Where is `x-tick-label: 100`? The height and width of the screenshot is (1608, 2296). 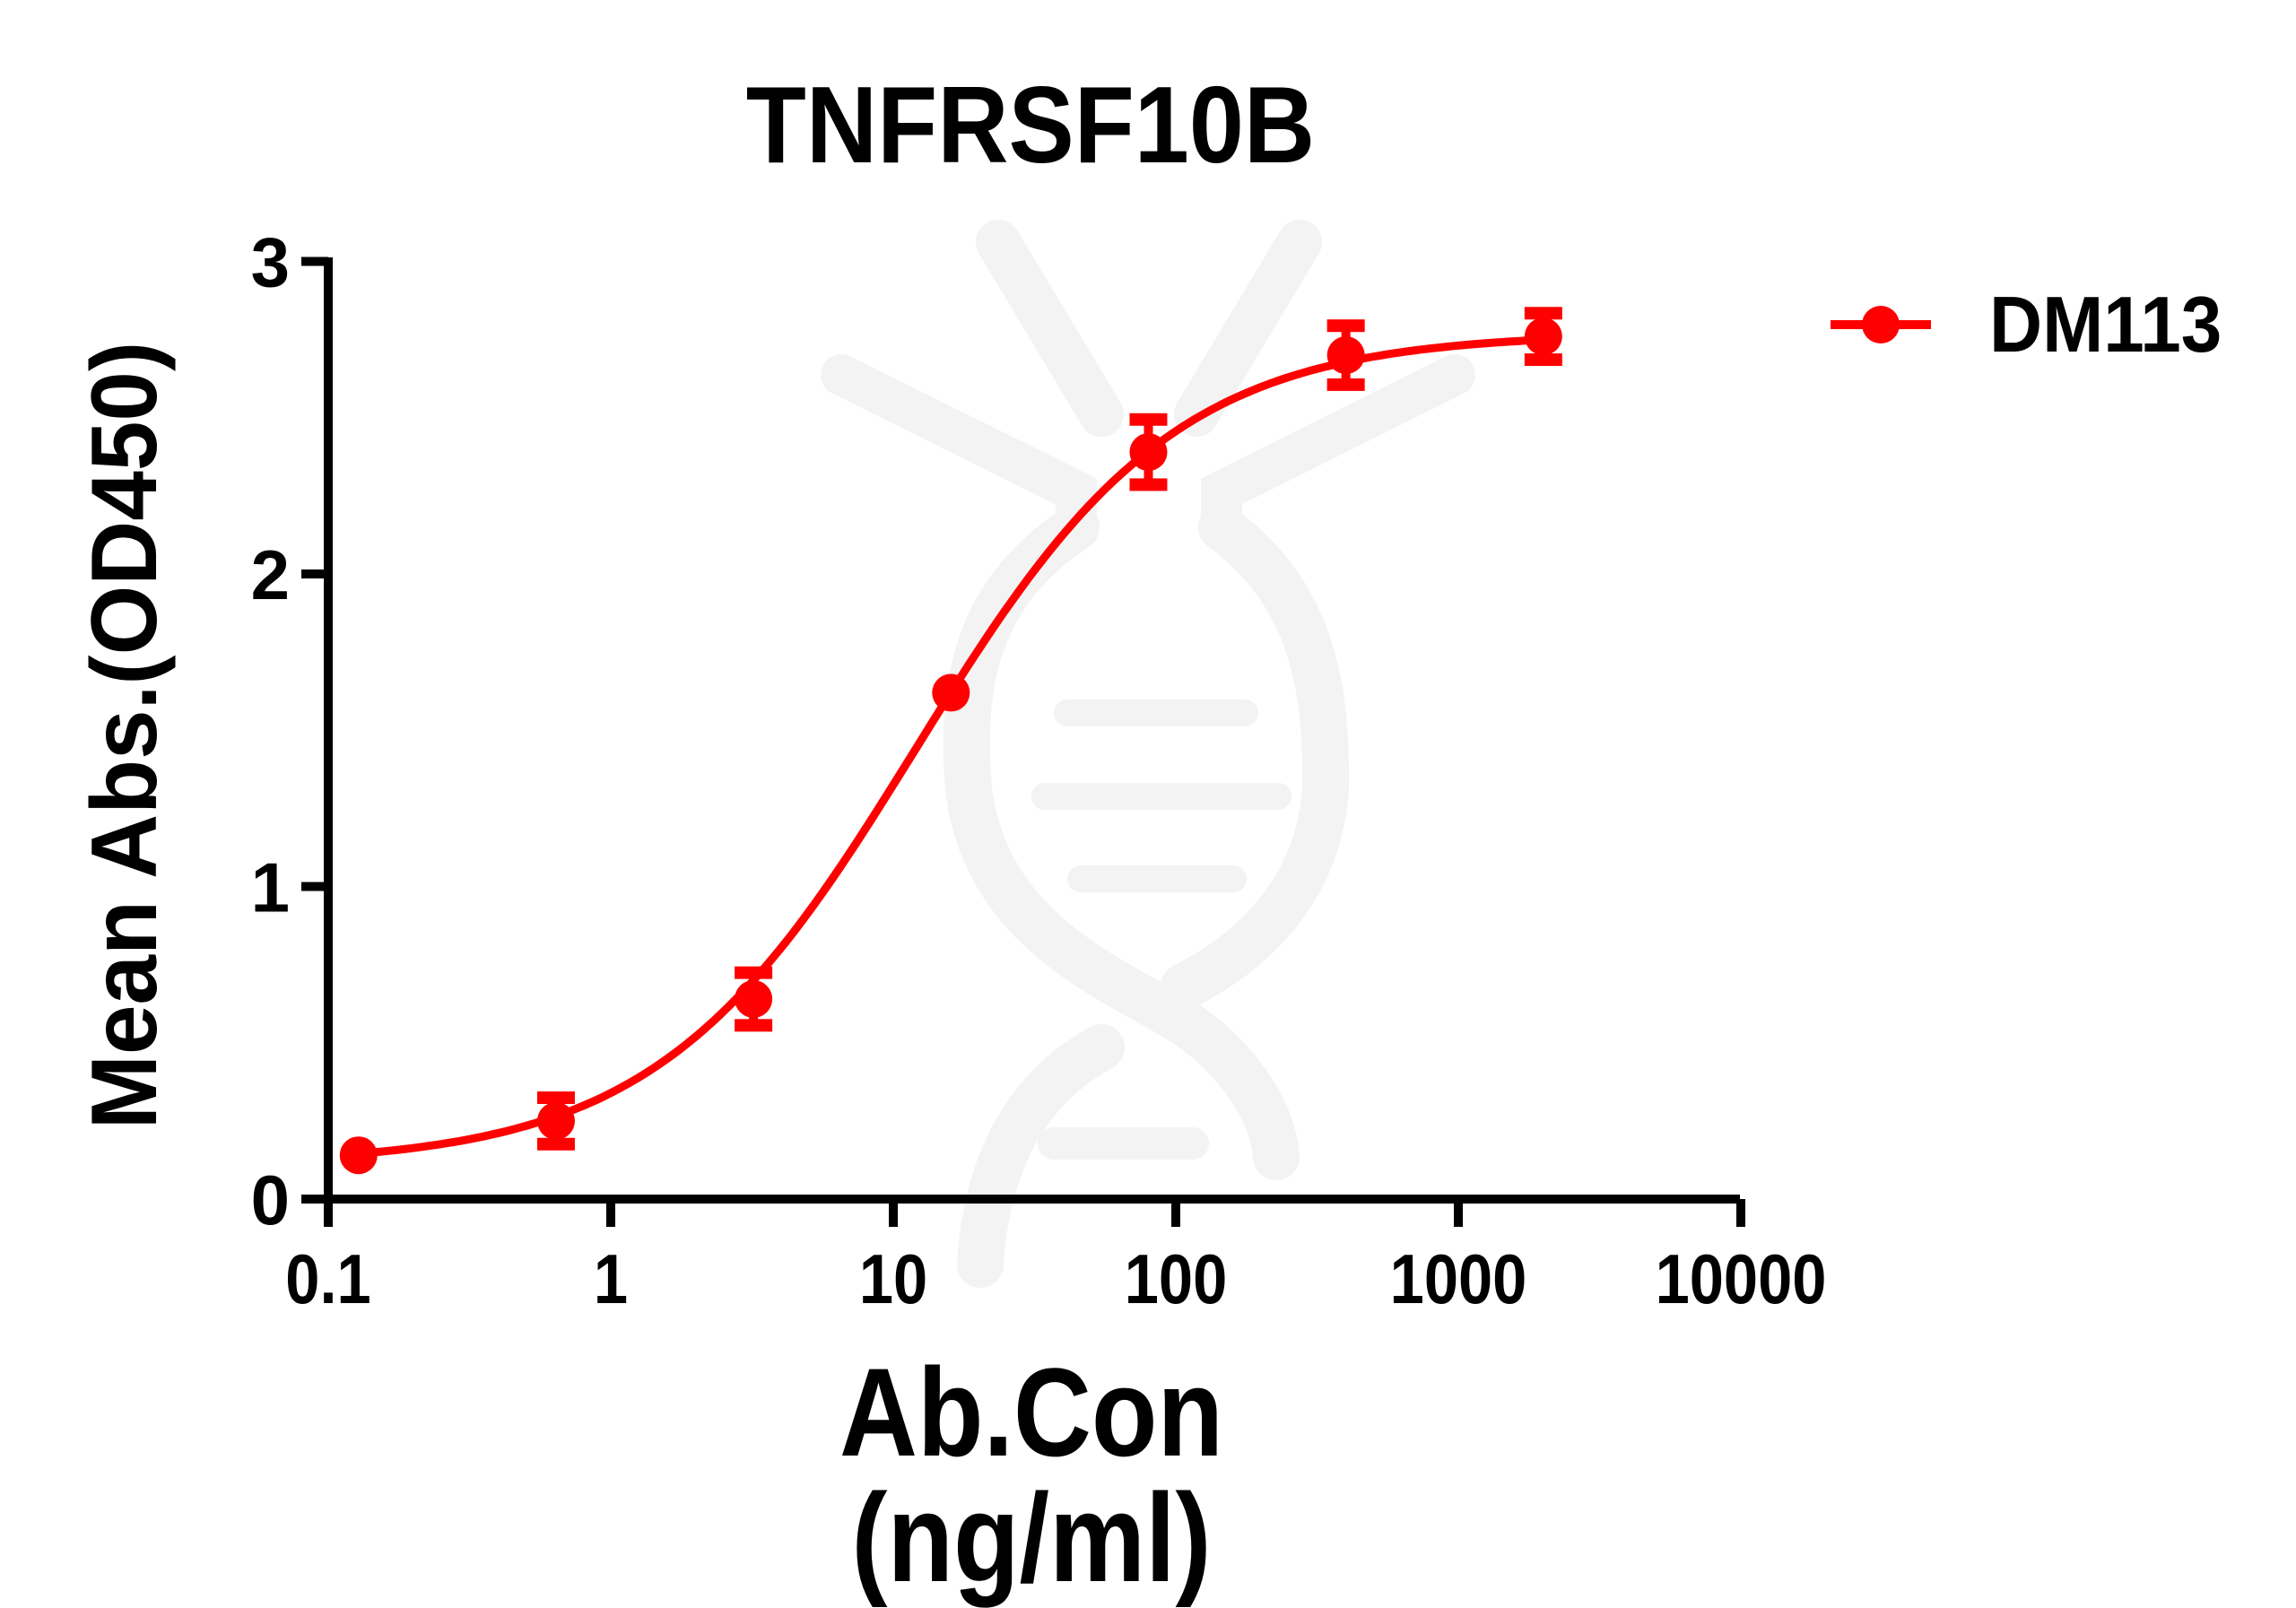
x-tick-label: 100 is located at coordinates (1176, 1279).